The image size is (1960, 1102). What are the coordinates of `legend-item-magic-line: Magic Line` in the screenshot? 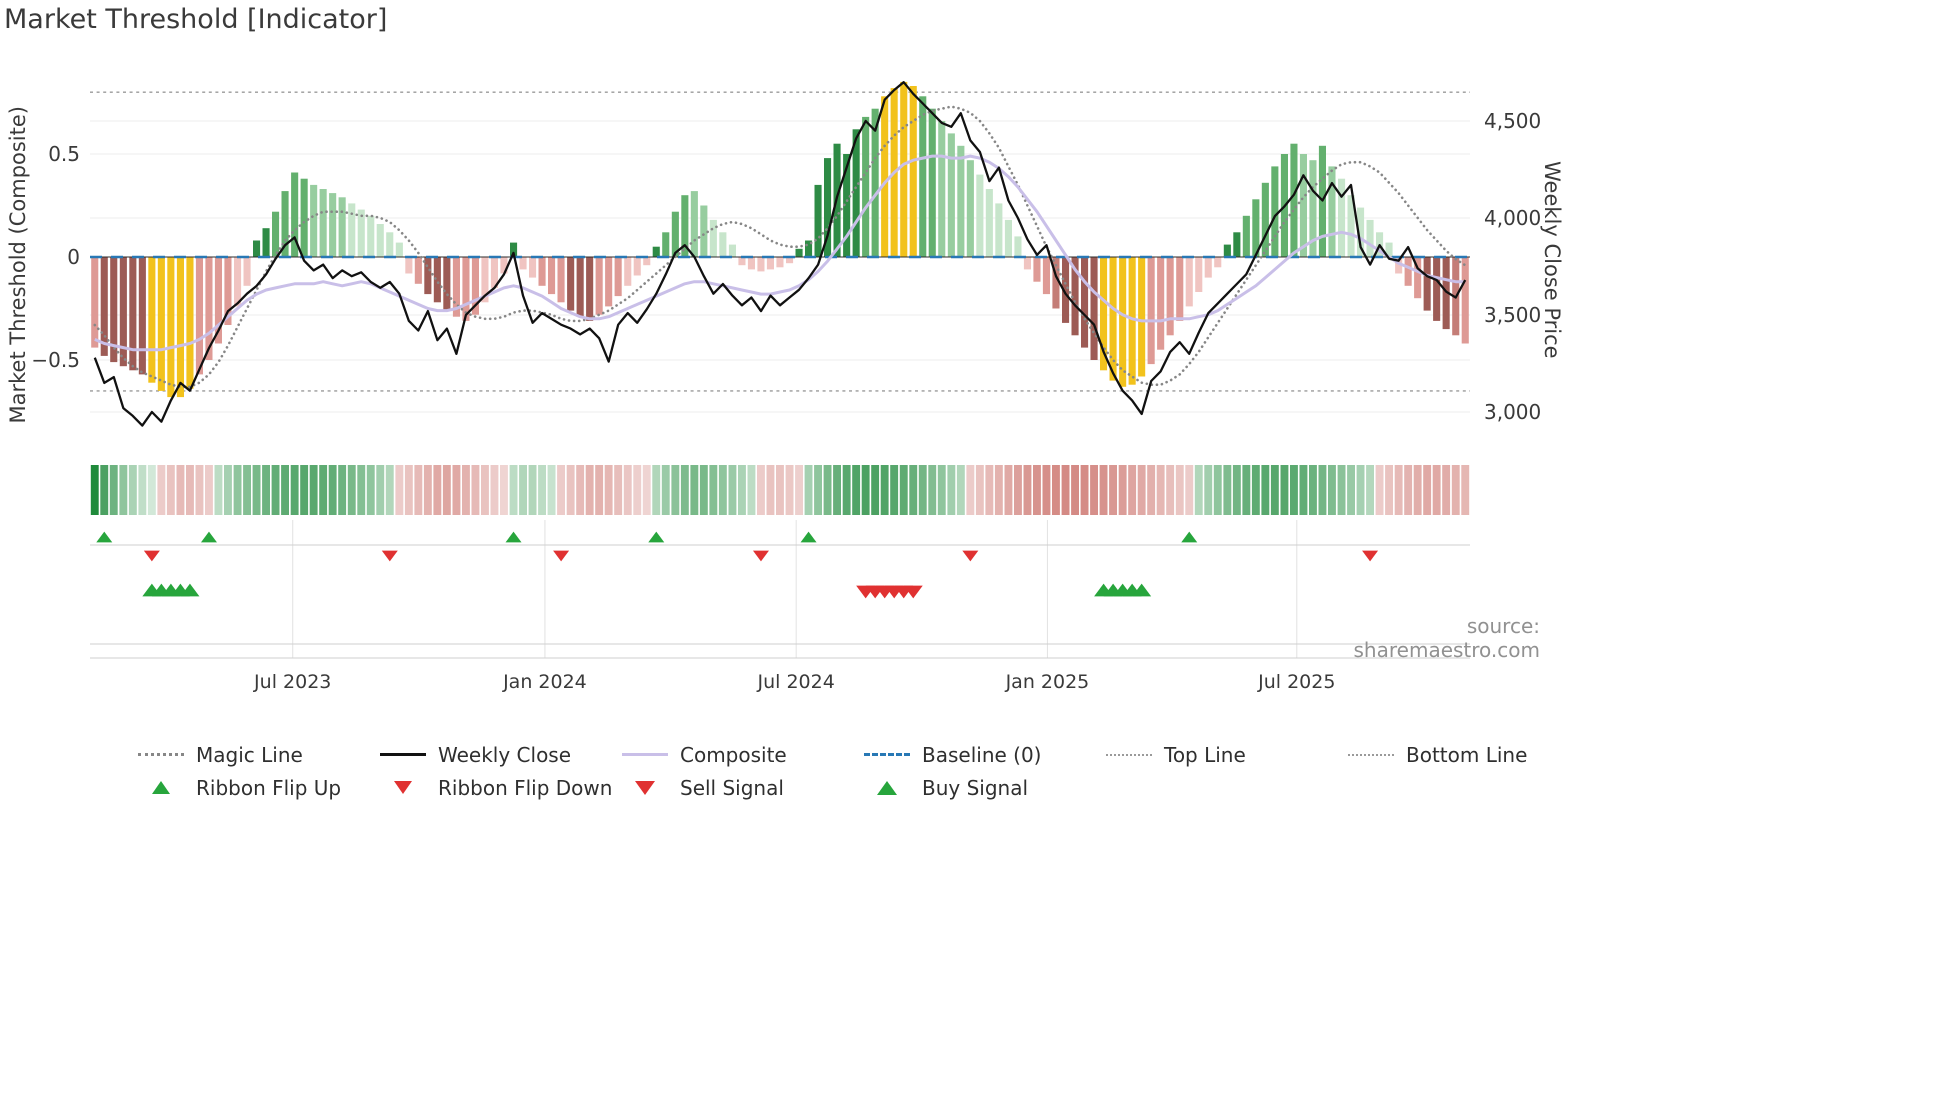 It's located at (259, 755).